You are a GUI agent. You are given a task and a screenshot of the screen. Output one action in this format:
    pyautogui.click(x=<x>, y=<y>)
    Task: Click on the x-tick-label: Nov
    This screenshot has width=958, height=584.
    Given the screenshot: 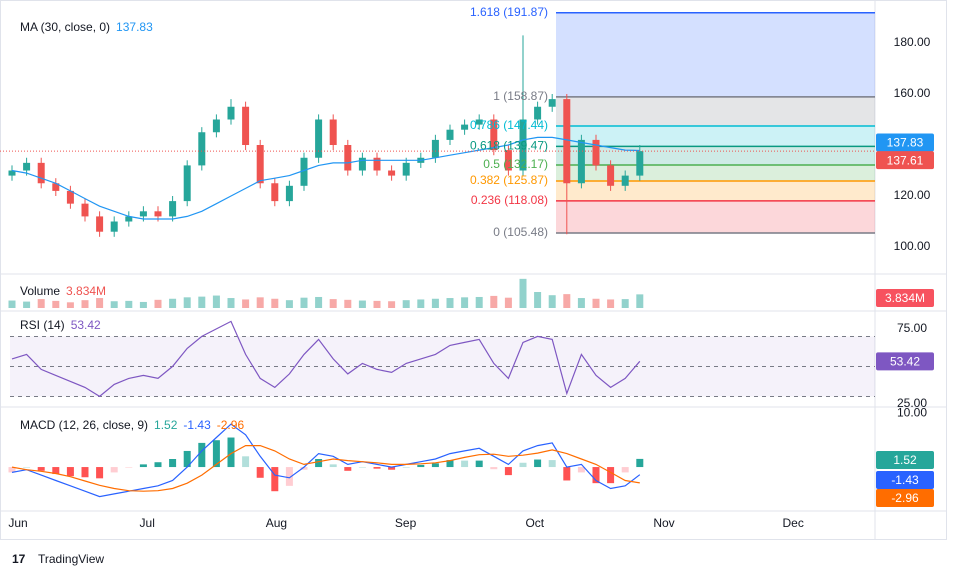 What is the action you would take?
    pyautogui.click(x=663, y=523)
    